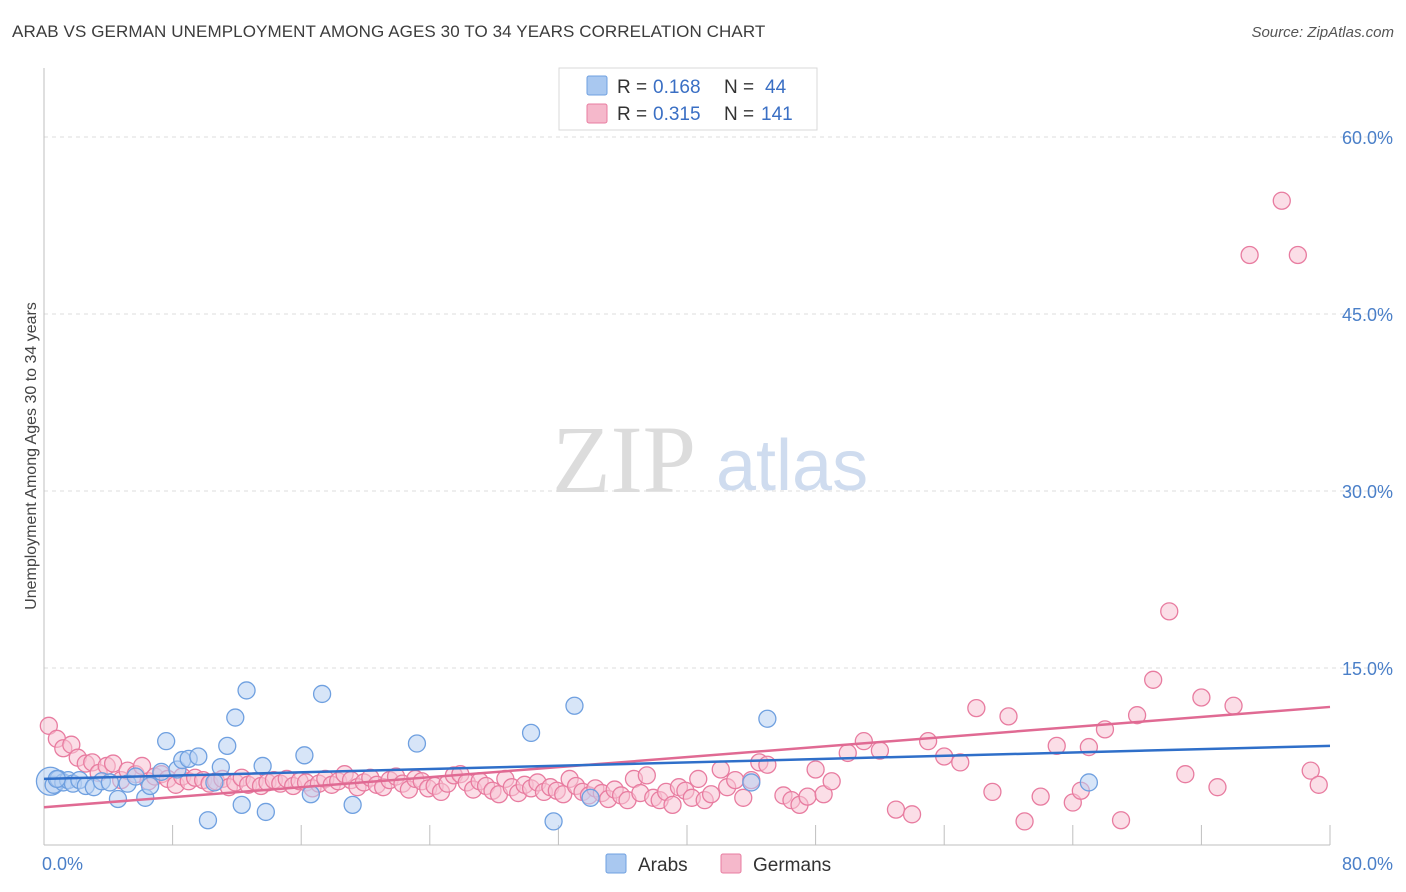 This screenshot has width=1406, height=892. Describe the element at coordinates (687, 762) in the screenshot. I see `trend-line-arabs` at that location.